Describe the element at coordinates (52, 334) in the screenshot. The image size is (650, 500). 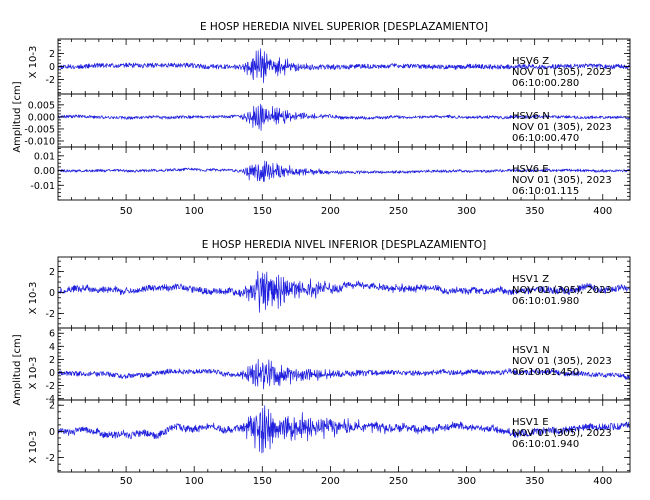
I see `y-tick-label: 6` at that location.